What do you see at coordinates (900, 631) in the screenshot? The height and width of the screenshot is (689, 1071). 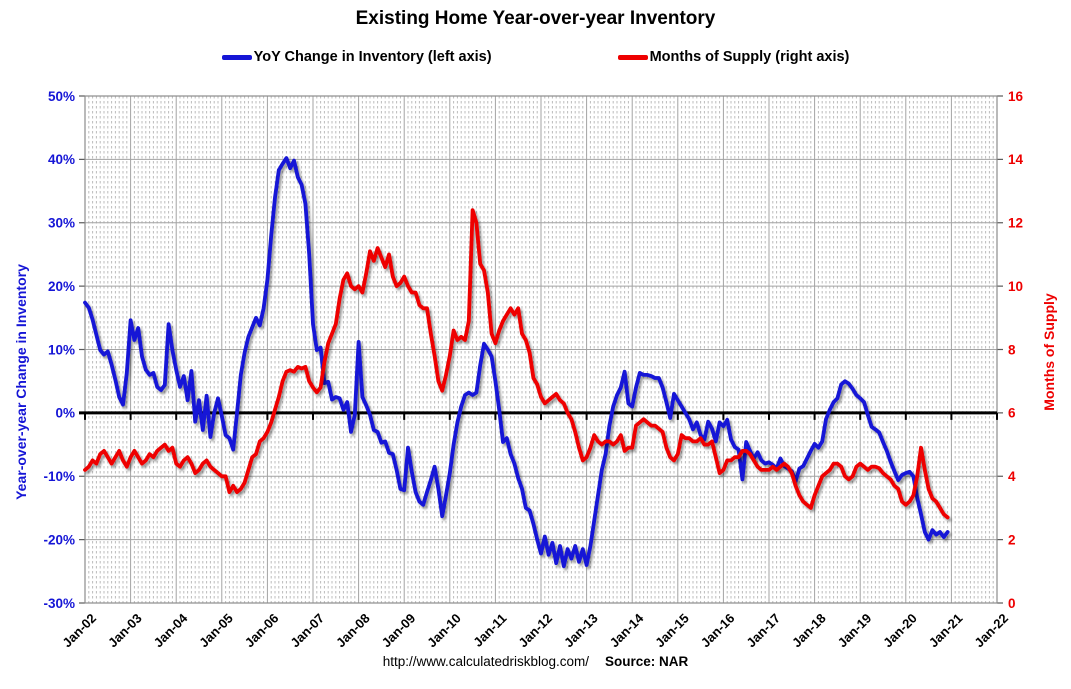 I see `x-axis-tick-label: Jan-20` at bounding box center [900, 631].